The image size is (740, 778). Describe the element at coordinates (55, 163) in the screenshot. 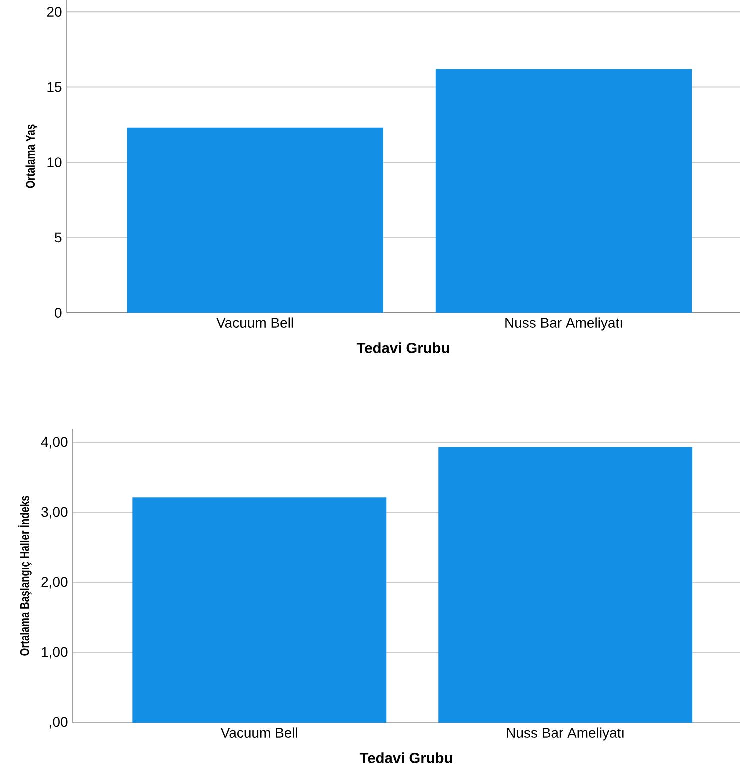

I see `y-tick-label: 10` at that location.